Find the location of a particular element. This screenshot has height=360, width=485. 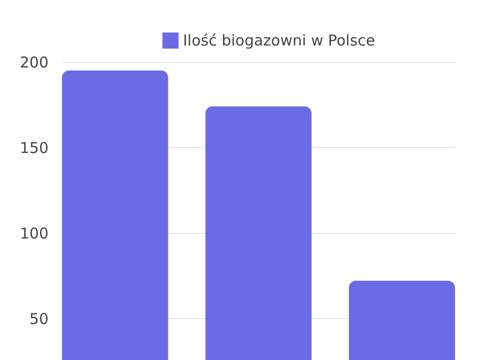

y-tick-label: 50 is located at coordinates (38, 319).